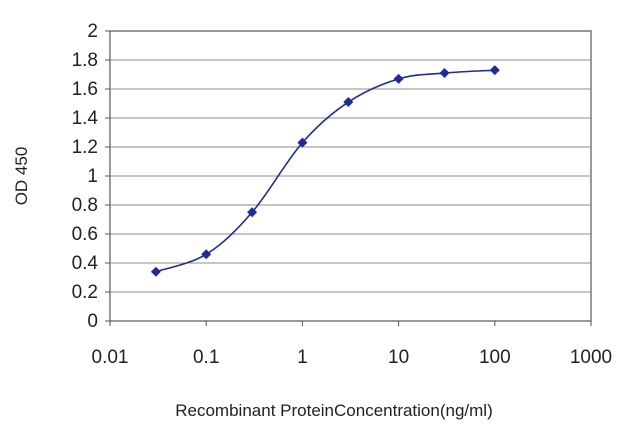 The width and height of the screenshot is (640, 427). What do you see at coordinates (85, 118) in the screenshot?
I see `y-tick-label: 1.4` at bounding box center [85, 118].